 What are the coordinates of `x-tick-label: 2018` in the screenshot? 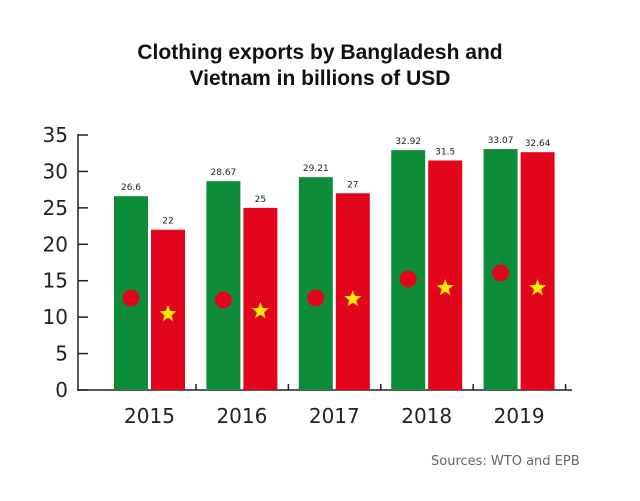 It's located at (426, 416).